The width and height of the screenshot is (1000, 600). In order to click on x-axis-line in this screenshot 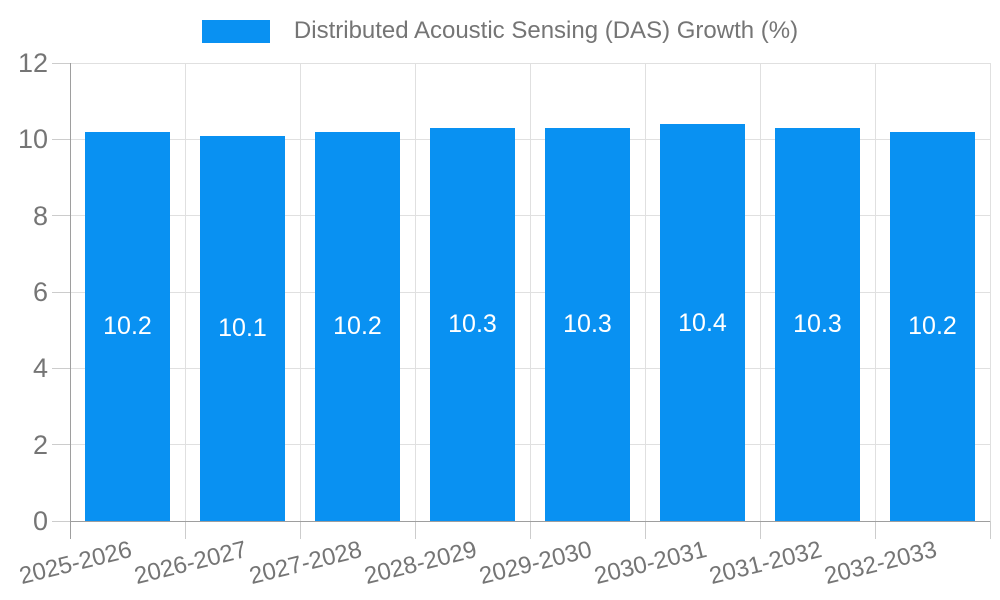, I will do `click(530, 521)`.